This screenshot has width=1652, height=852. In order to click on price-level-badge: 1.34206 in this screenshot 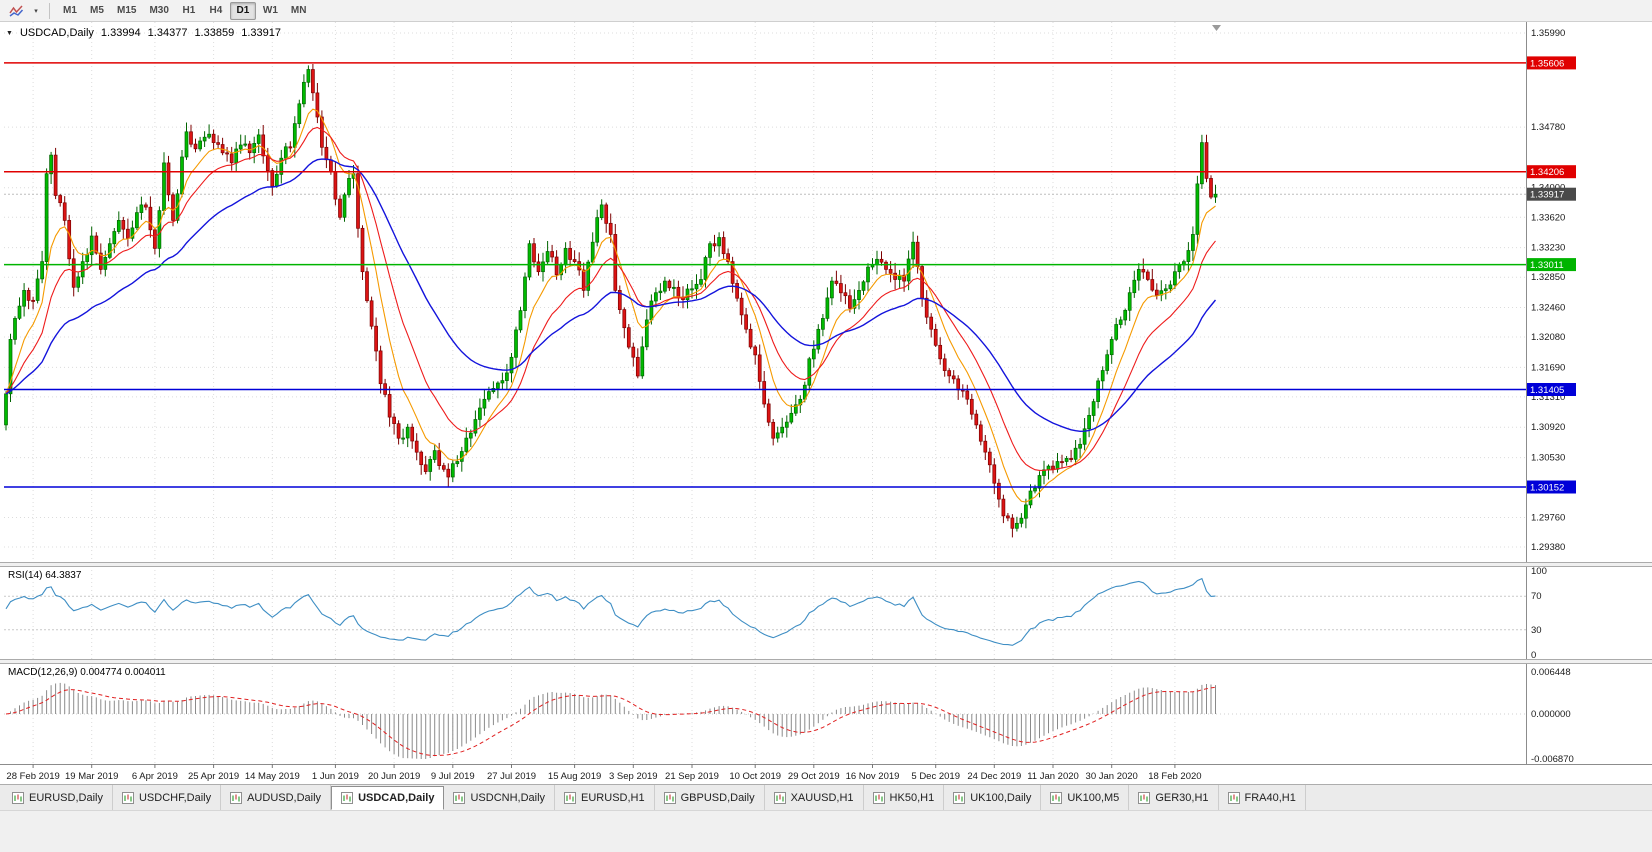, I will do `click(1551, 172)`.